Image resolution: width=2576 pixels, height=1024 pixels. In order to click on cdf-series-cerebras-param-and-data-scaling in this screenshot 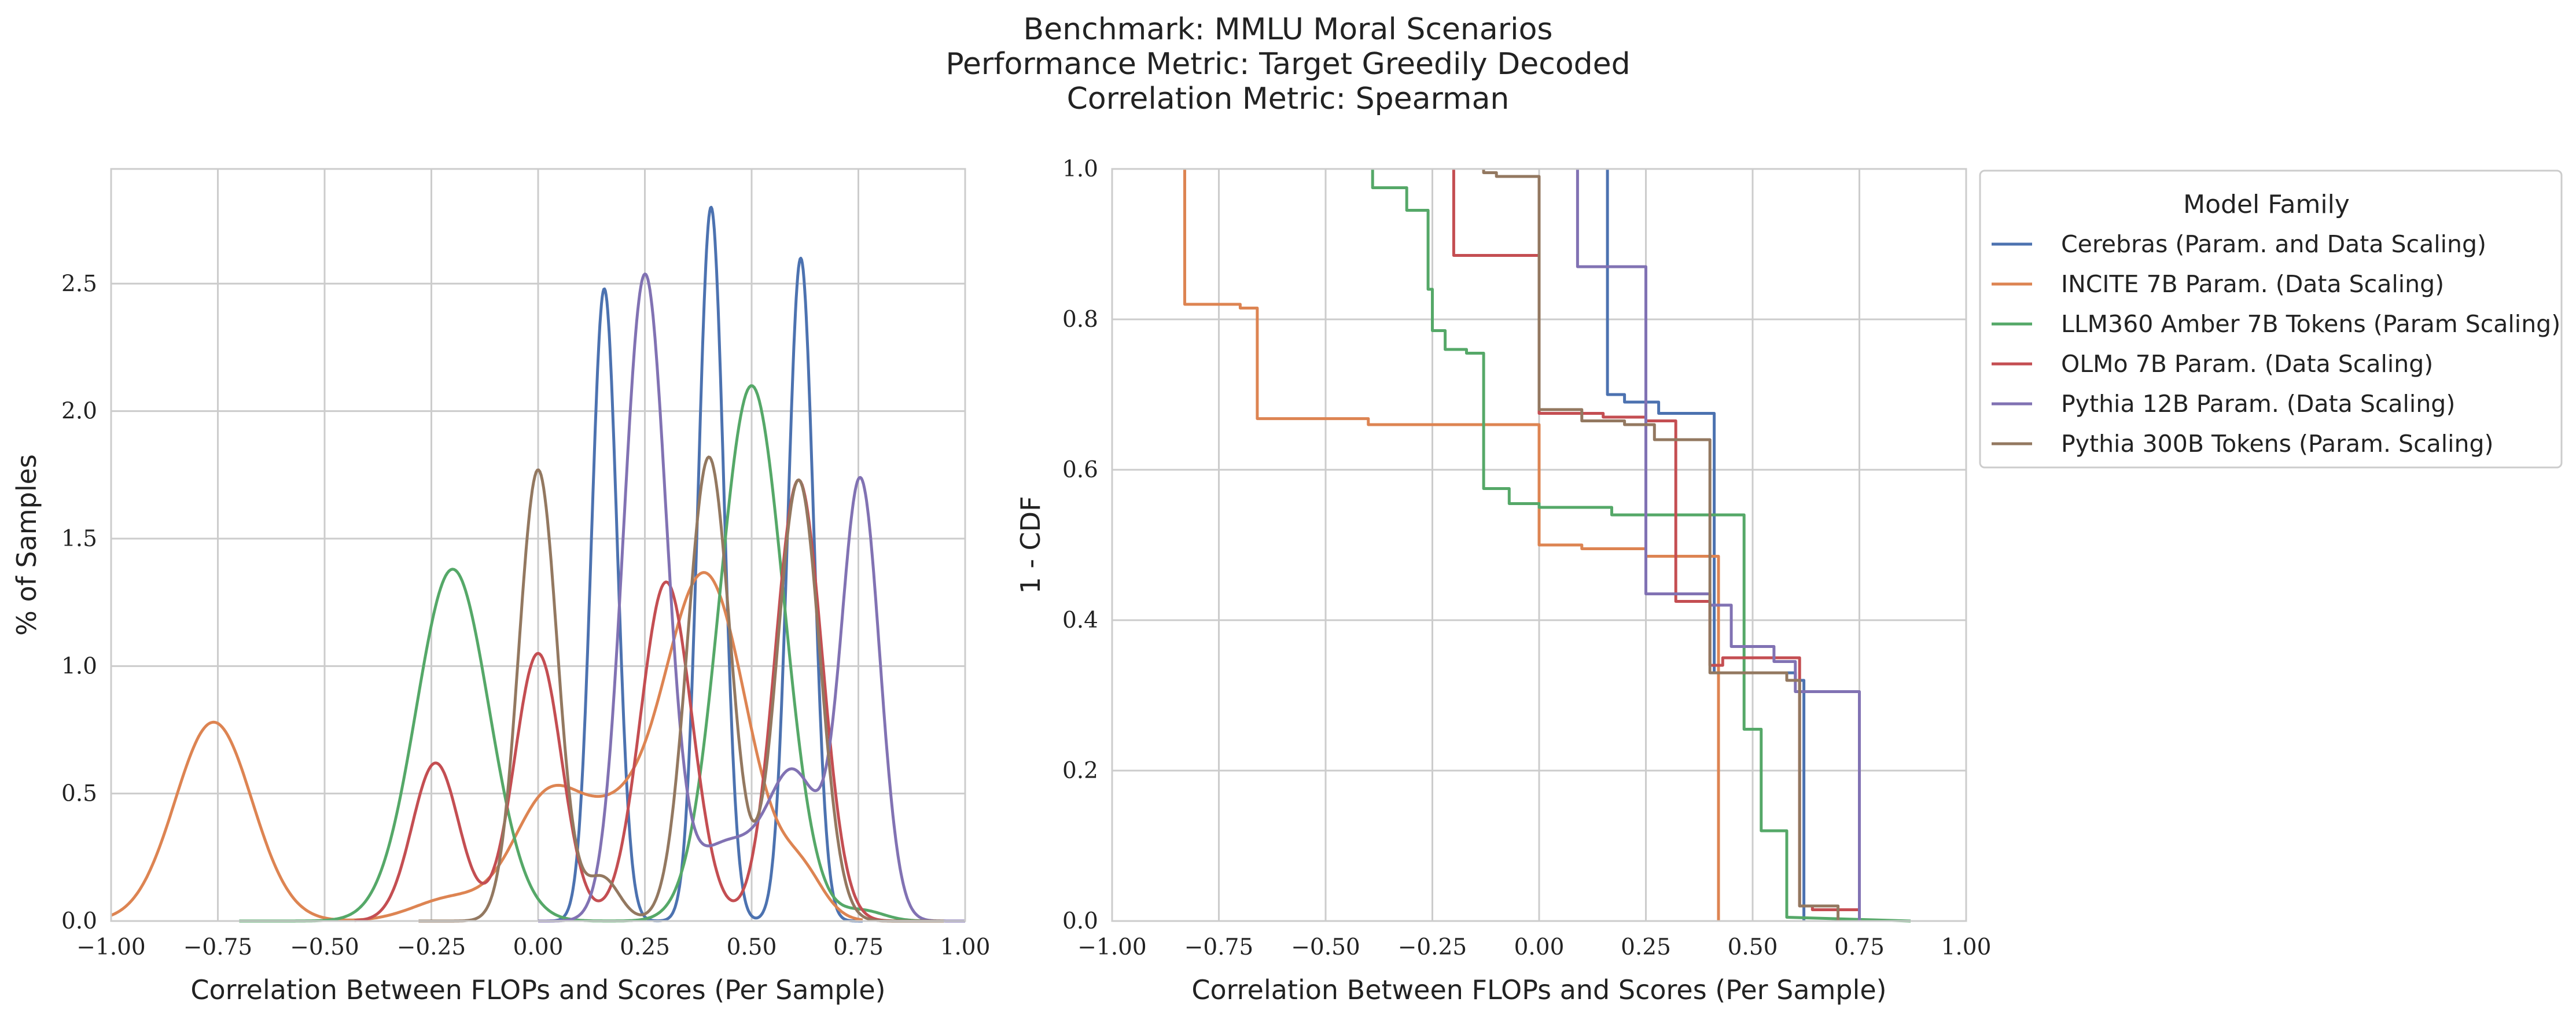, I will do `click(1706, 545)`.